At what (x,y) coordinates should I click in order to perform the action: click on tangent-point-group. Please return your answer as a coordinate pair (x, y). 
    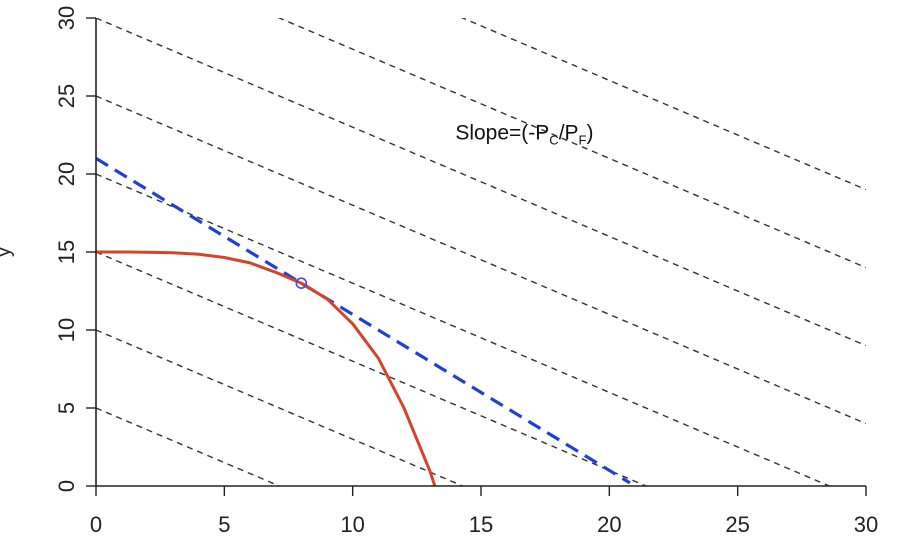
    Looking at the image, I should click on (301, 283).